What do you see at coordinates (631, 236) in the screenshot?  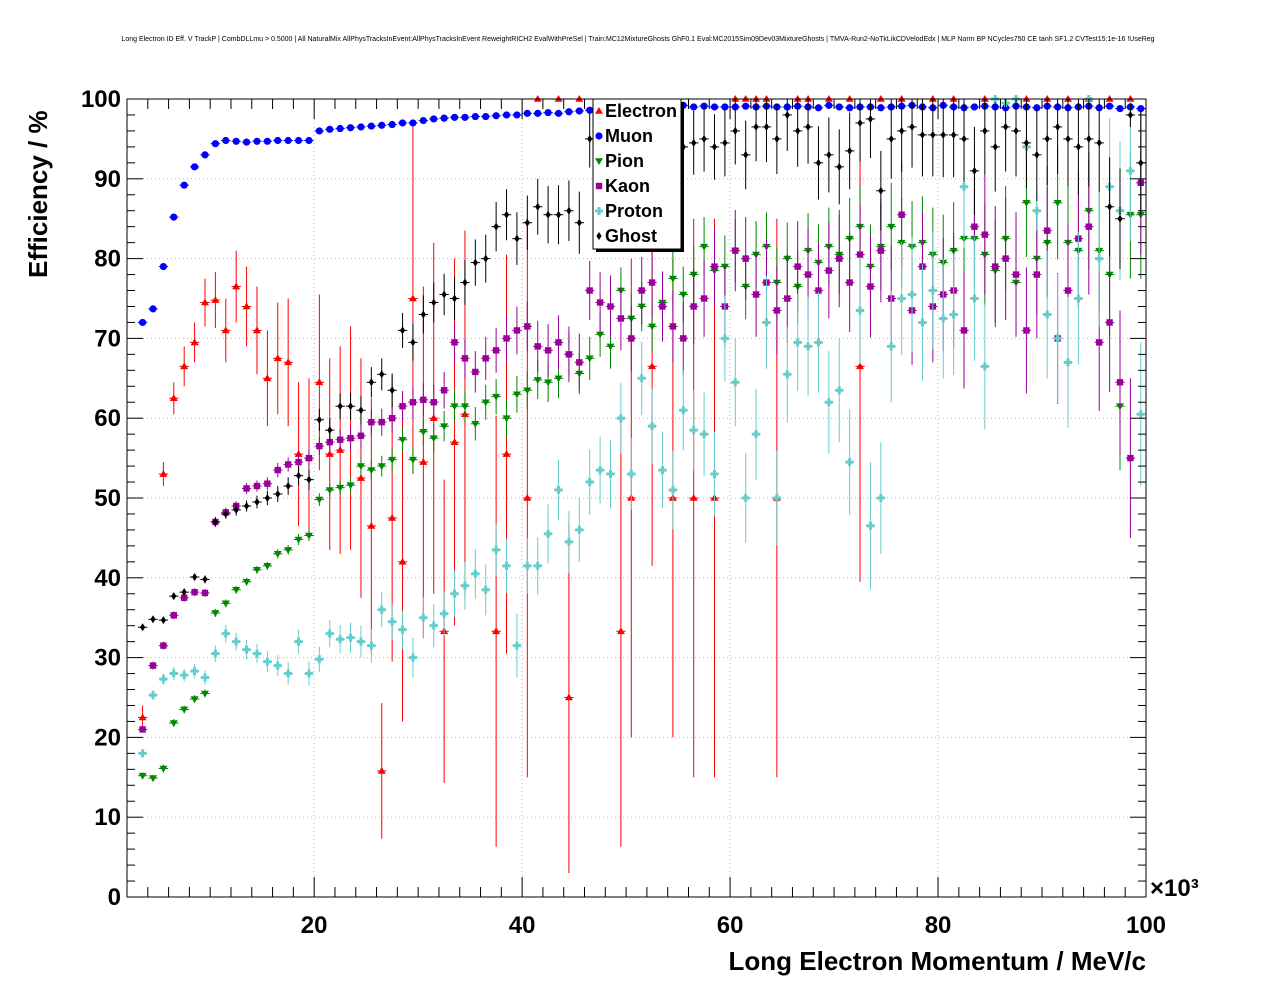 I see `legend-label-ghost: Ghost` at bounding box center [631, 236].